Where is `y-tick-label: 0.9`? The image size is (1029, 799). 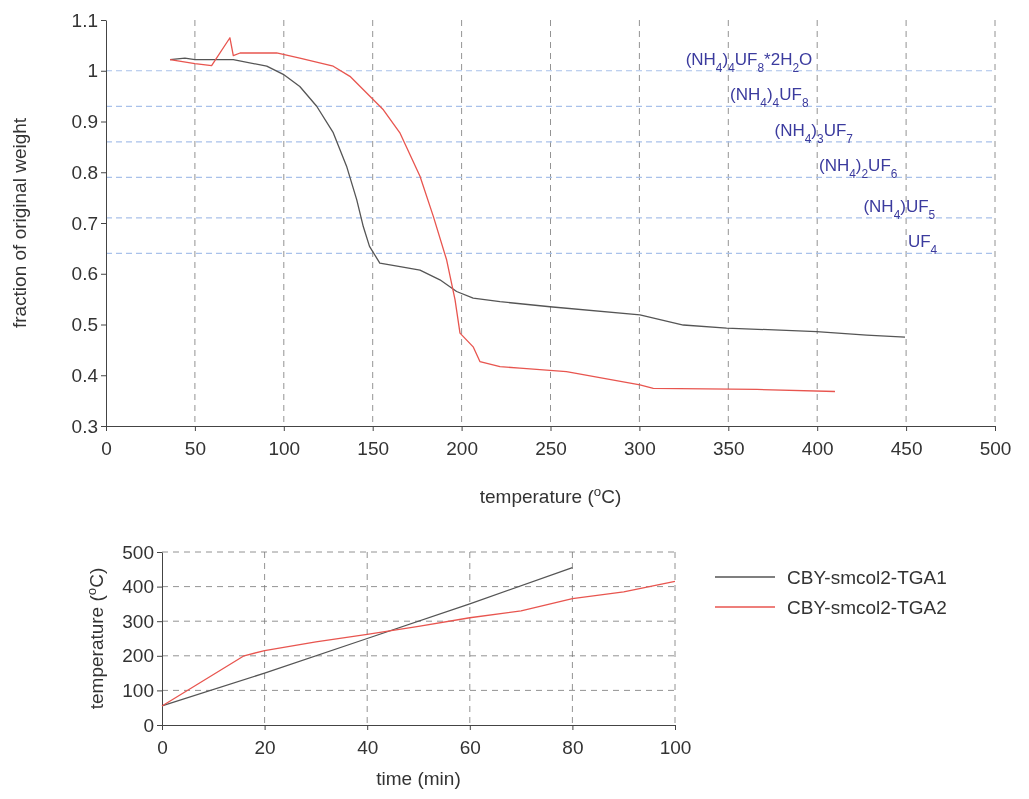 y-tick-label: 0.9 is located at coordinates (84, 122).